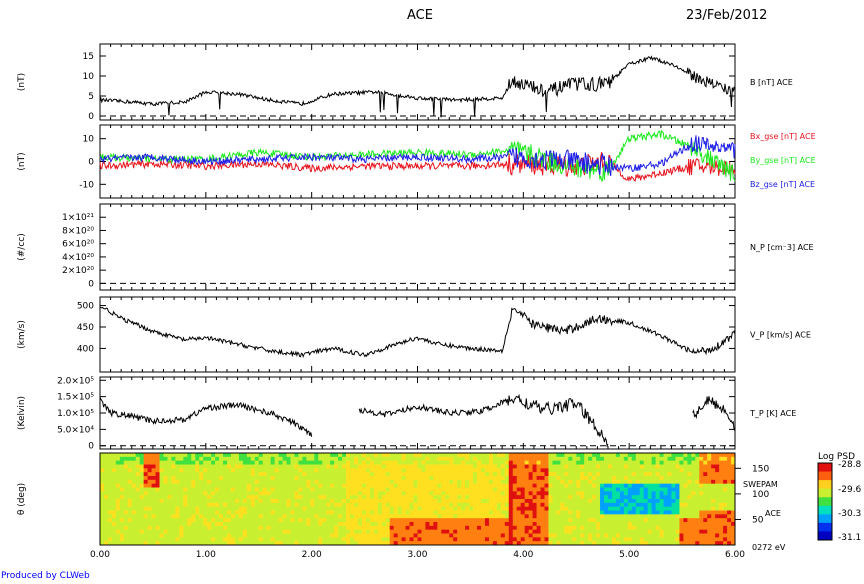 The width and height of the screenshot is (864, 584). I want to click on y-tick-label: 5, so click(91, 97).